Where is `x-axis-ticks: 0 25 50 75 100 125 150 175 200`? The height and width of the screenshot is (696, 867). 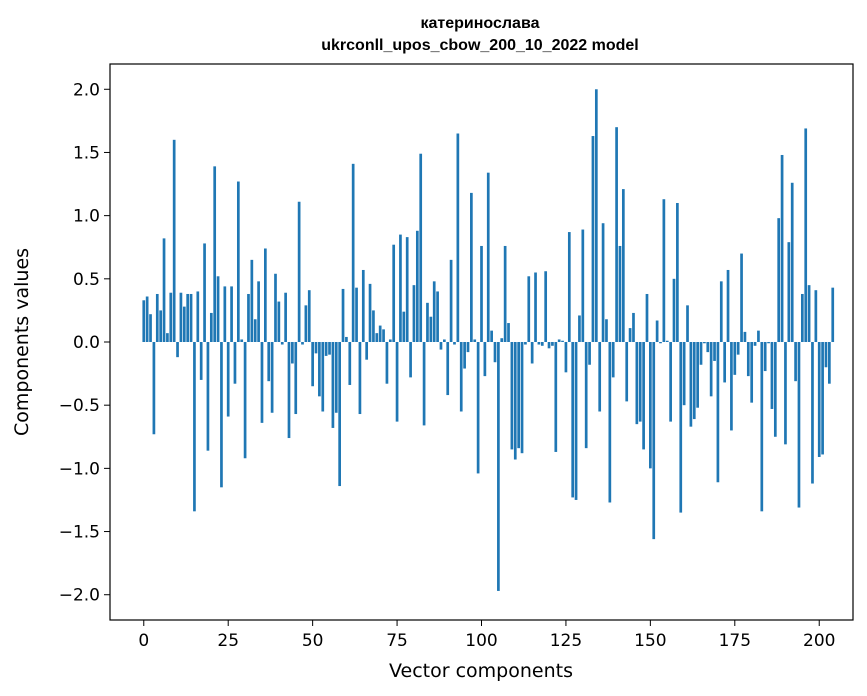
x-axis-ticks: 0 25 50 75 100 125 150 175 200 is located at coordinates (486, 635).